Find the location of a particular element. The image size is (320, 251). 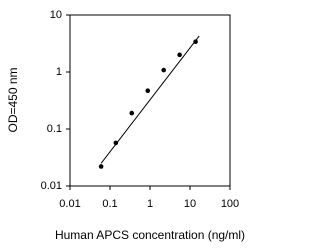

y-axis-title: OD=450 nm is located at coordinates (13, 99).